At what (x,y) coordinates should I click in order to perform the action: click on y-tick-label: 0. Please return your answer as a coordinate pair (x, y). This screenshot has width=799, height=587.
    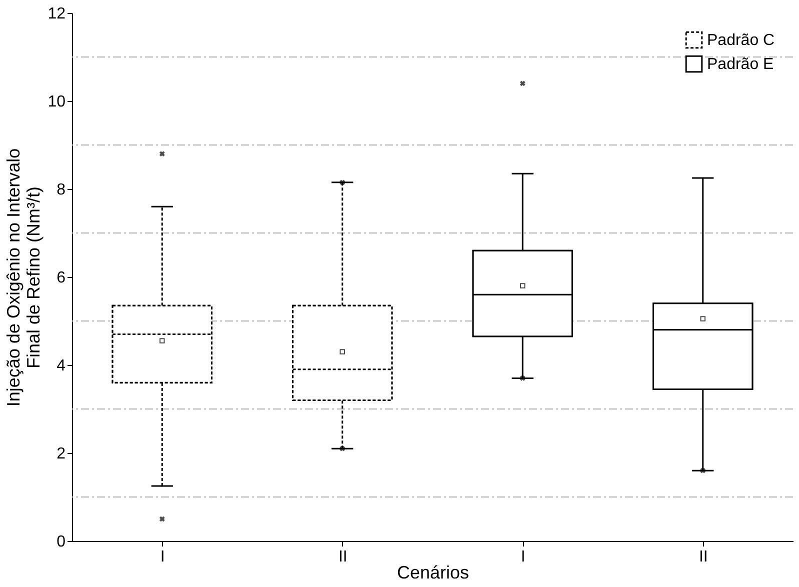
    Looking at the image, I should click on (61, 542).